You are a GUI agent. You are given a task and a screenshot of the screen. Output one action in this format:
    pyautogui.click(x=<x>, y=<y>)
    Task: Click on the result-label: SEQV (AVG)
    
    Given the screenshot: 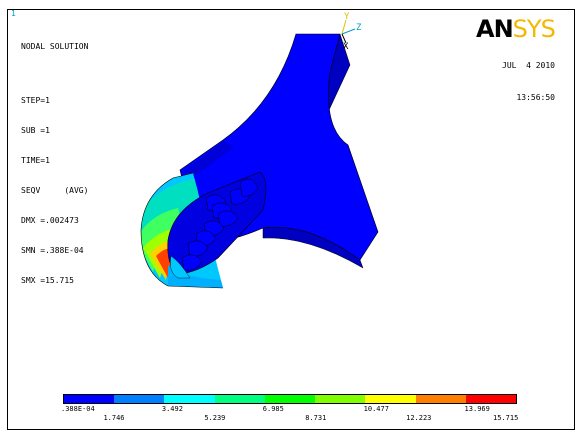 What is the action you would take?
    pyautogui.click(x=55, y=190)
    